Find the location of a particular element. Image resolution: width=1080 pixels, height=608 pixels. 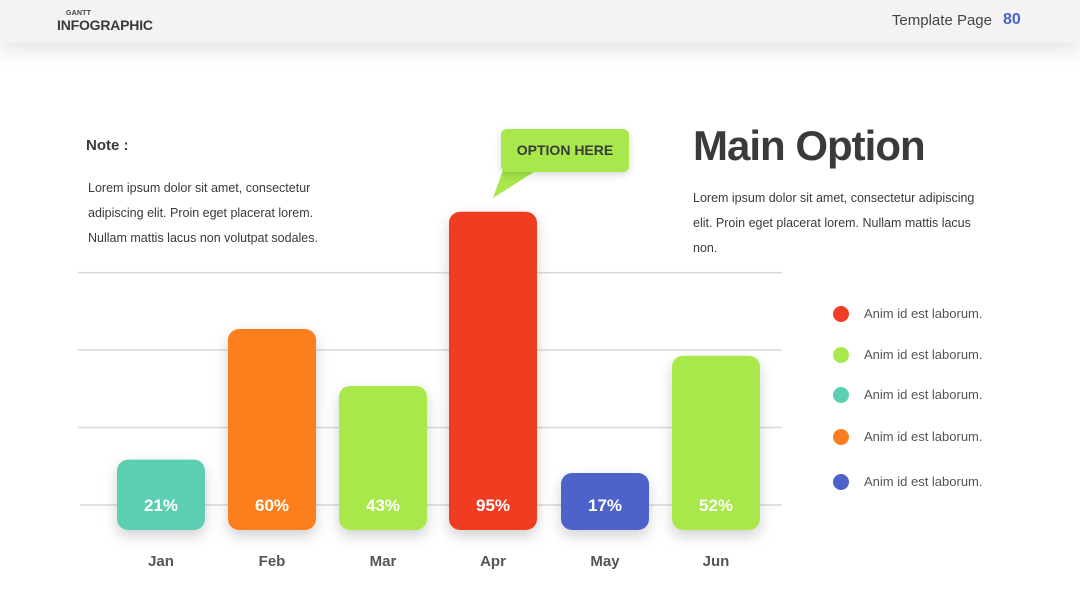

bar-data-label: 60% is located at coordinates (272, 505).